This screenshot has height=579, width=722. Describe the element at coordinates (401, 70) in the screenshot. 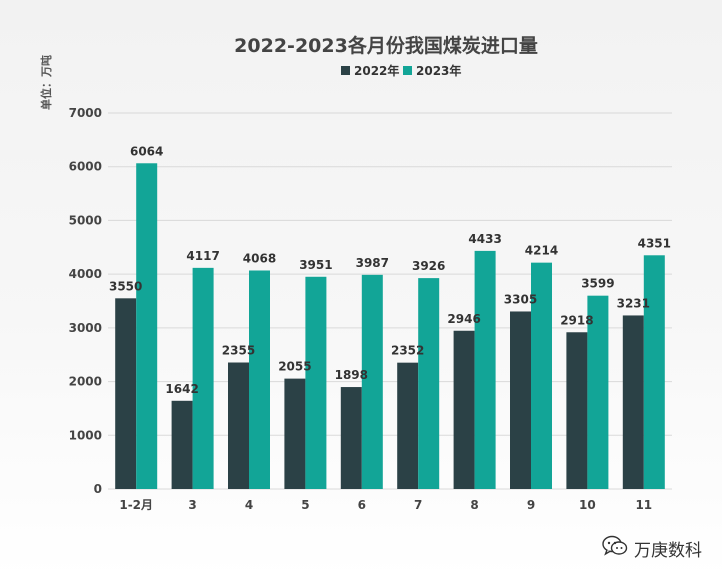

I see `legend: 2022年 2023年` at that location.